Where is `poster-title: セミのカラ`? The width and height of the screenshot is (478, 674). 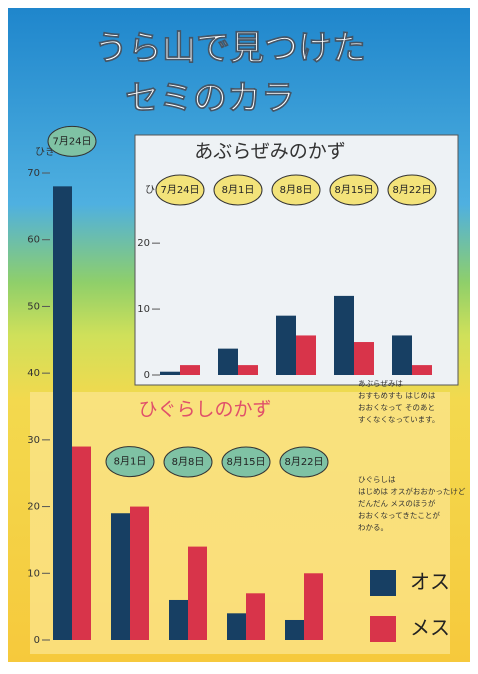
poster-title: セミのカラ is located at coordinates (210, 99).